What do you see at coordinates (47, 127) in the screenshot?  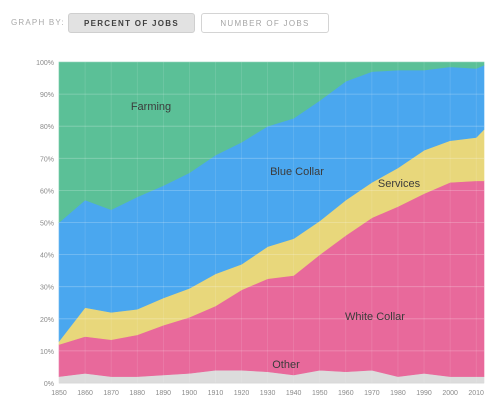 I see `y-tick-label: 80%` at bounding box center [47, 127].